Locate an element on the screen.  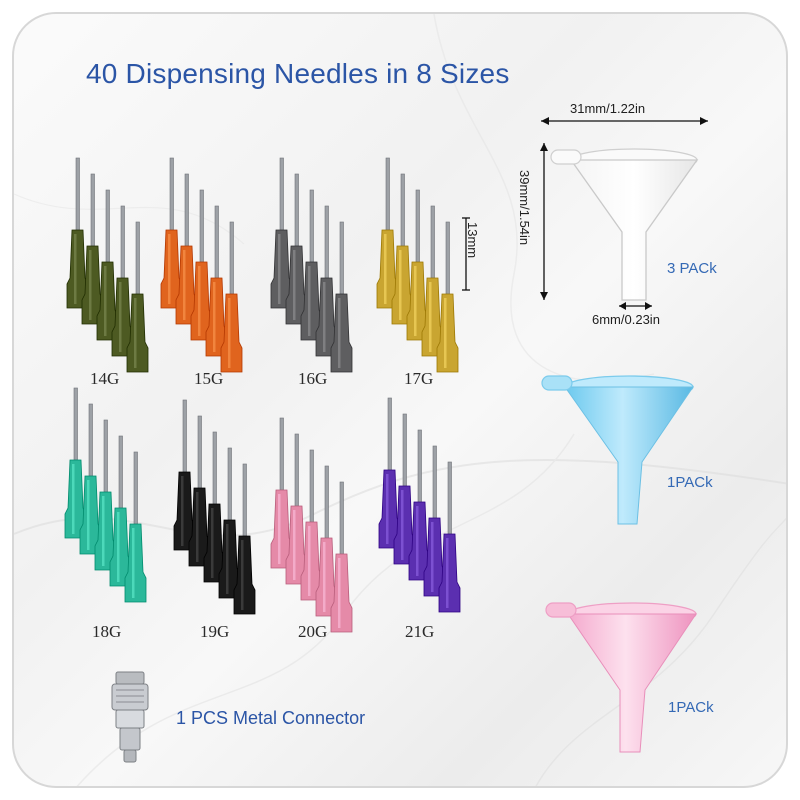
gauge-label-20g: 20G is located at coordinates (313, 631).